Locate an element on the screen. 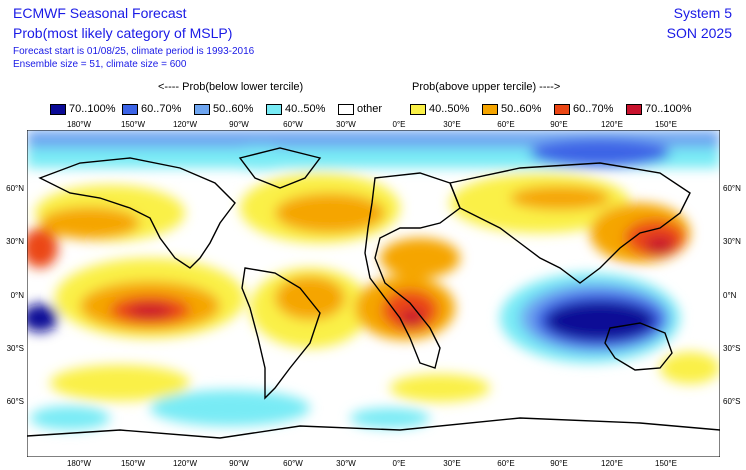 The image size is (746, 470). lat-labels-left: 60°N 30°N 0°N 30°S 60°S is located at coordinates (15, 295).